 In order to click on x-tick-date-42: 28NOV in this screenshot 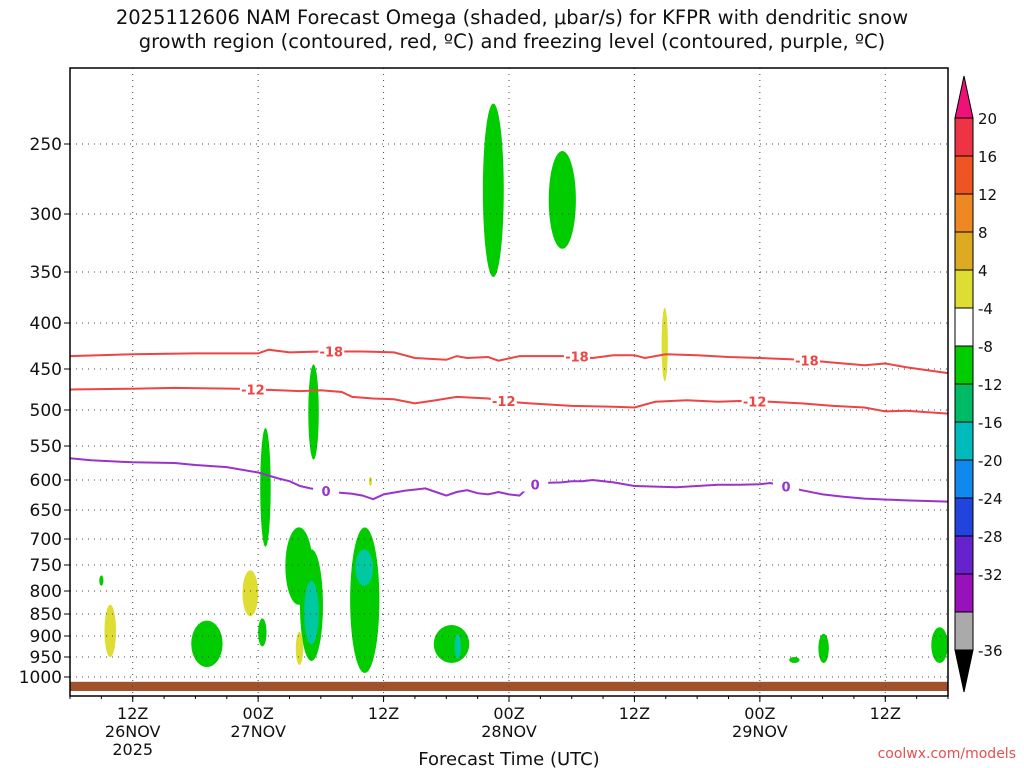, I will do `click(509, 731)`.